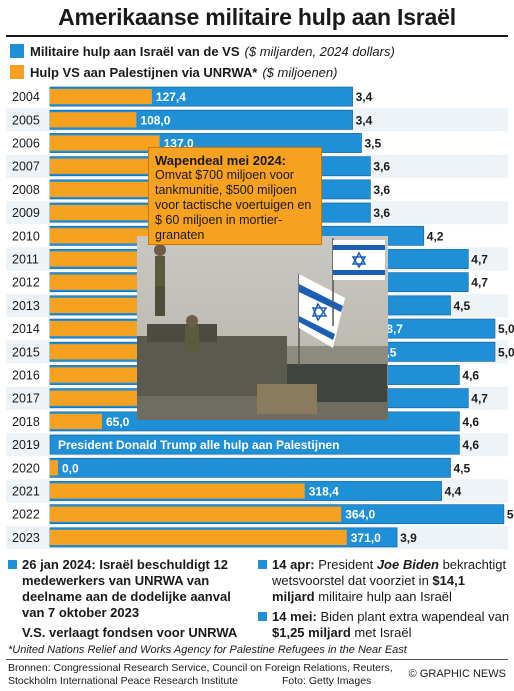 This screenshot has width=514, height=691. Describe the element at coordinates (130, 632) in the screenshot. I see `note-left-followup: V.S. verlaagt fondsen voor UNRWA` at that location.